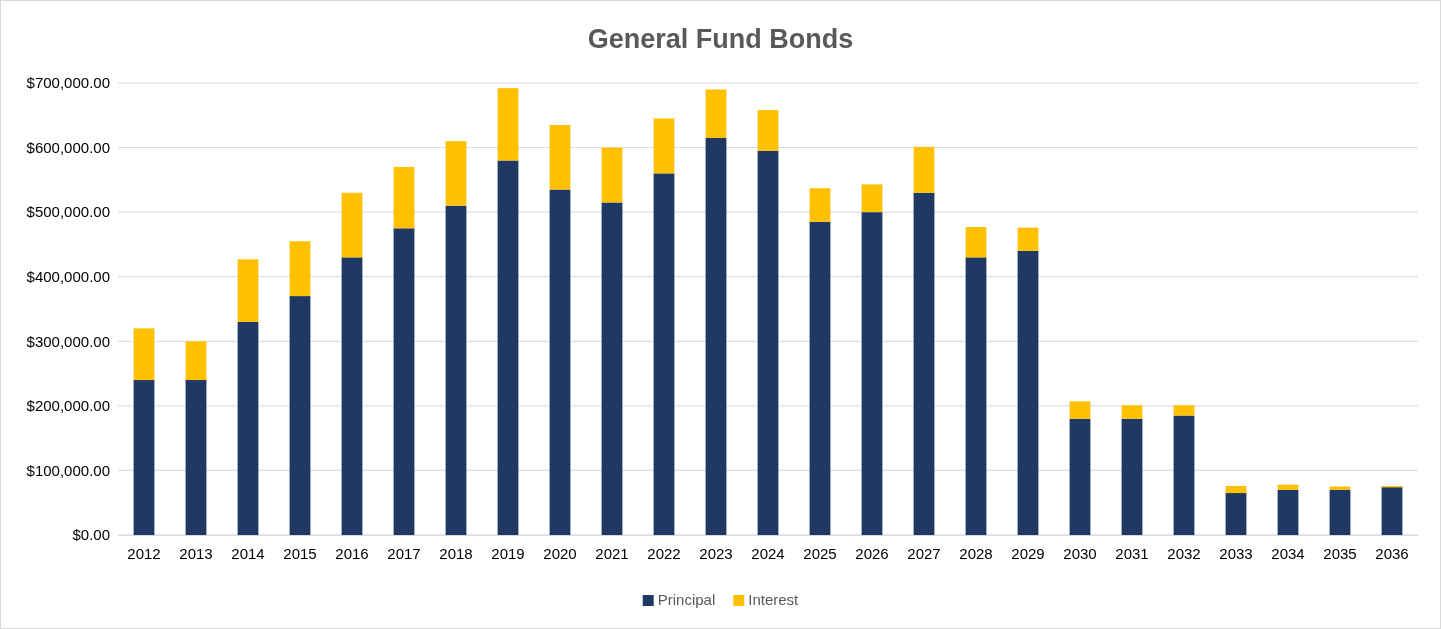 Image resolution: width=1441 pixels, height=629 pixels. Describe the element at coordinates (68, 341) in the screenshot. I see `y-tick-label: $300,000.00` at that location.